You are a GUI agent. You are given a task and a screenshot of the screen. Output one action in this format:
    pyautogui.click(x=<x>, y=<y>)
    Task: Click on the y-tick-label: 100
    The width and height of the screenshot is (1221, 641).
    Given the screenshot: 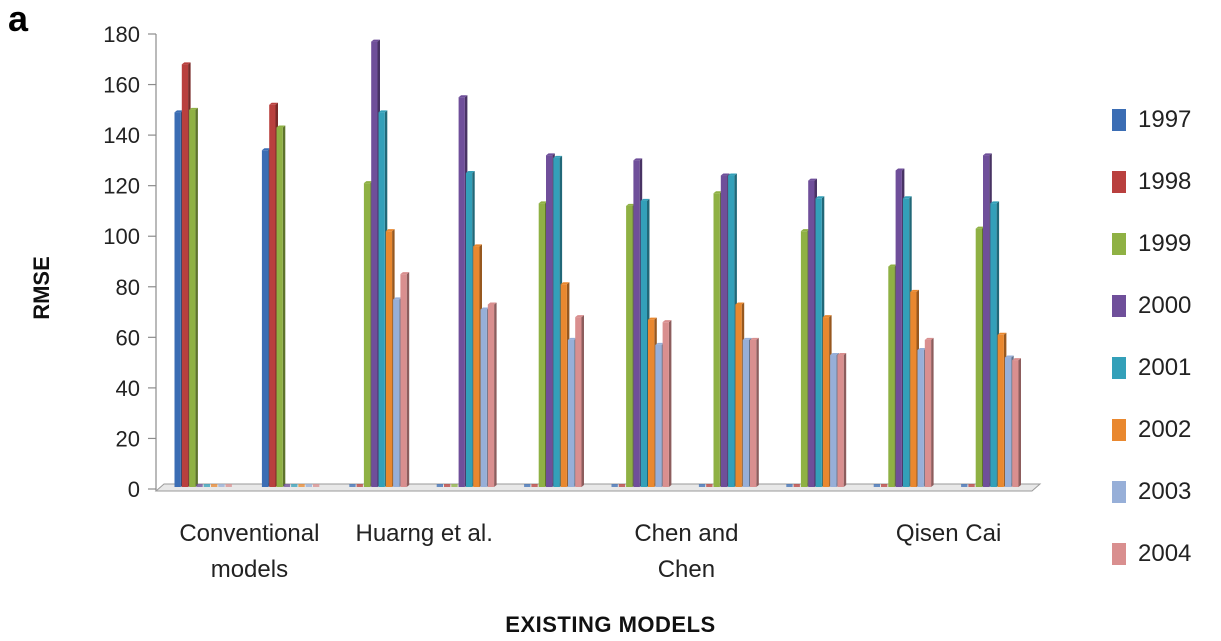 What is the action you would take?
    pyautogui.click(x=121, y=236)
    